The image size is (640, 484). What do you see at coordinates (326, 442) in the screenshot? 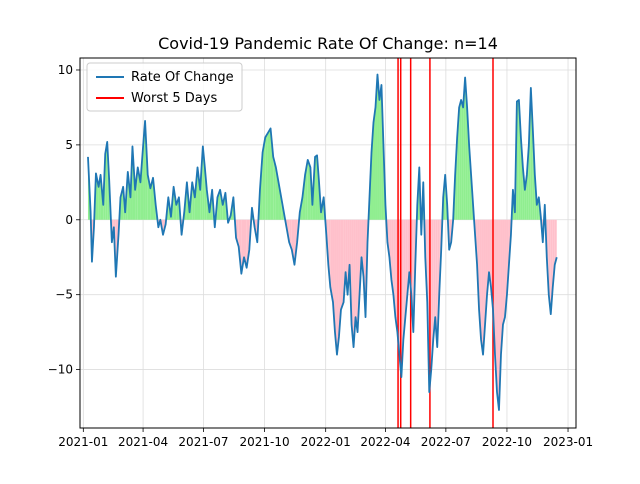
I see `x-tick-label: 2022-01` at bounding box center [326, 442].